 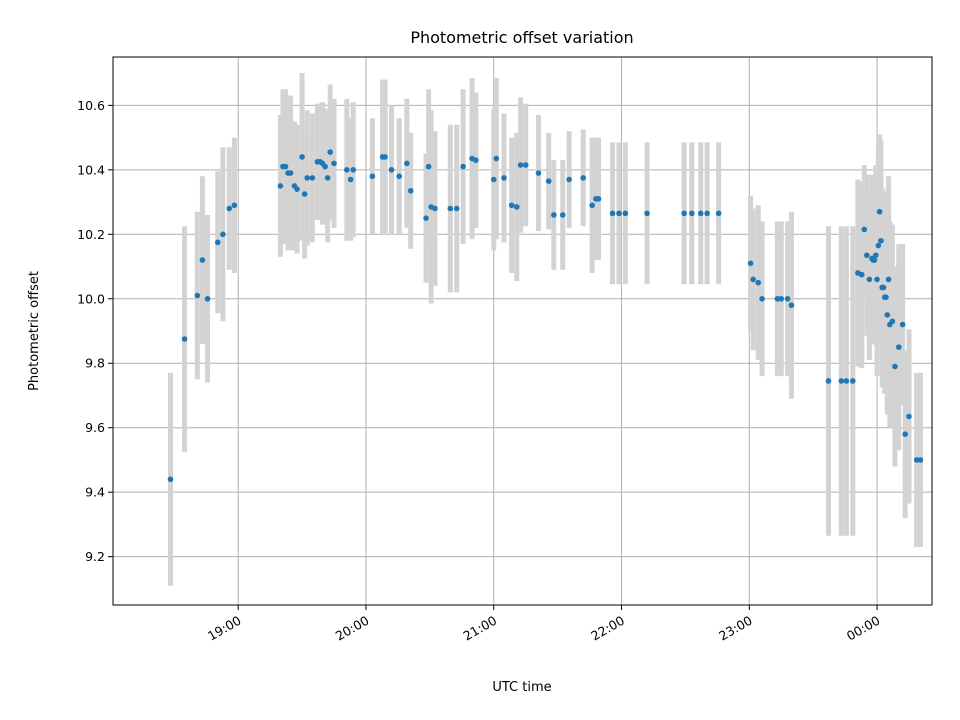 I want to click on y-axis-label: Photometric offset, so click(x=34, y=331).